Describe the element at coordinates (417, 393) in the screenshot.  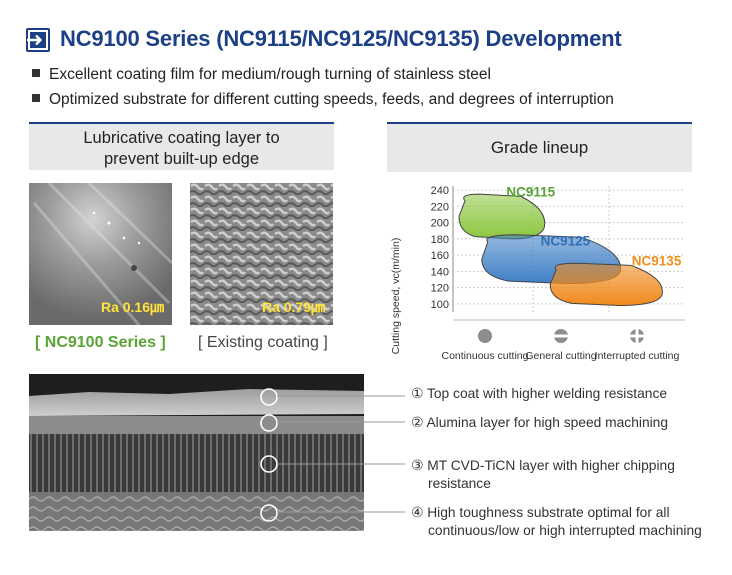
I see `layer-number: ①` at that location.